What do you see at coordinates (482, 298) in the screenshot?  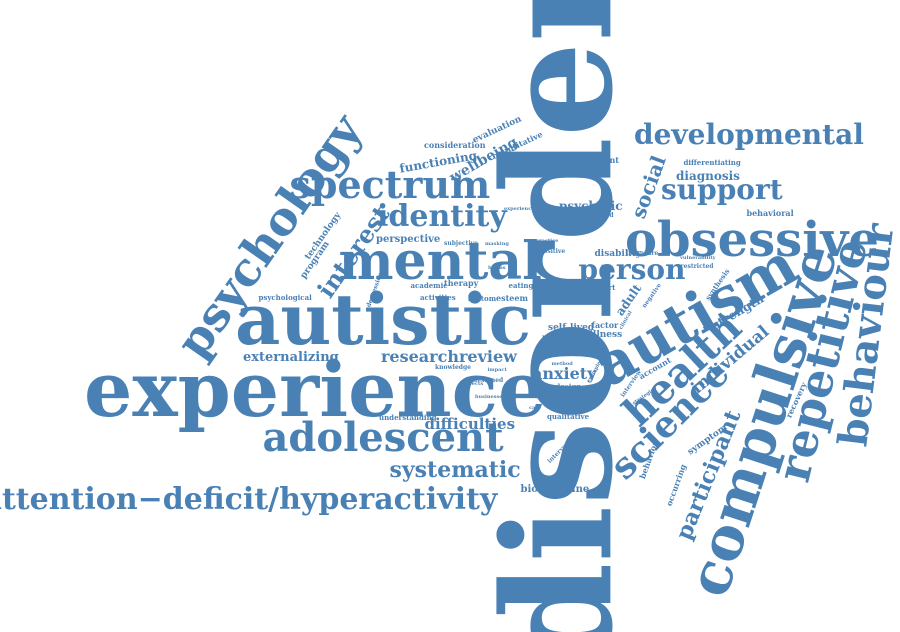 I see `word-bottom: bottom` at bounding box center [482, 298].